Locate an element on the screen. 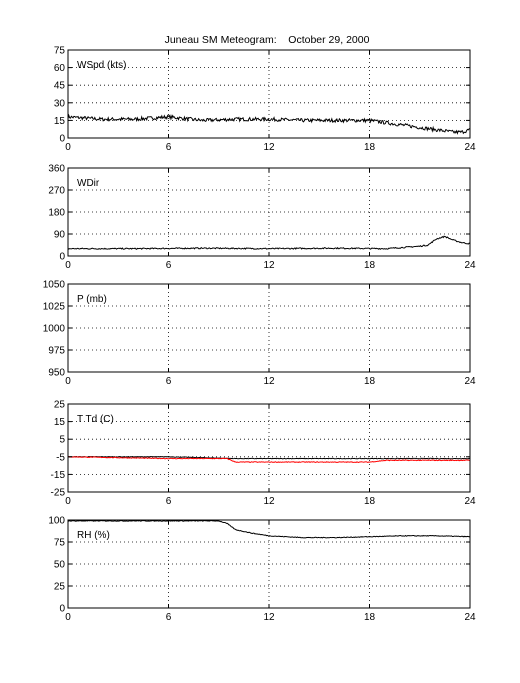  y-tick-label: 100 is located at coordinates (56, 521).